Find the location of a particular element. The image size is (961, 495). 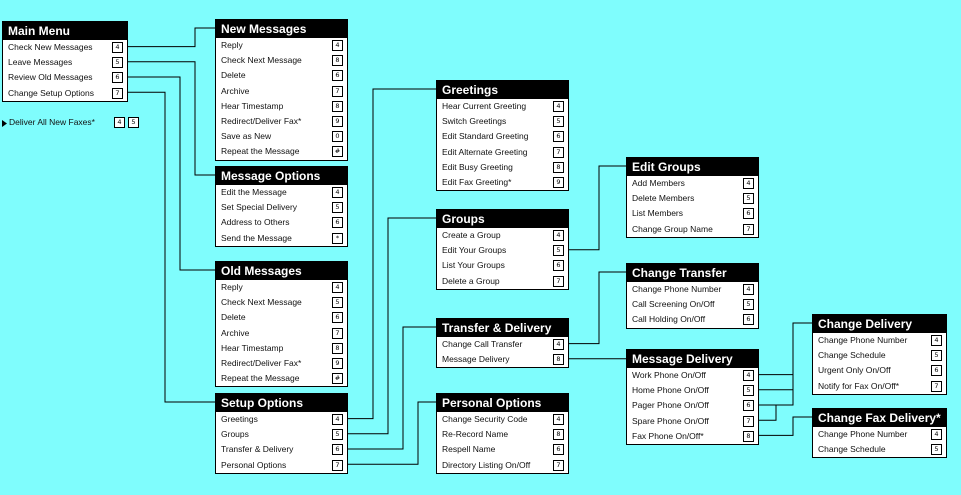

menu-item: Respell Name 6 is located at coordinates (502, 449).